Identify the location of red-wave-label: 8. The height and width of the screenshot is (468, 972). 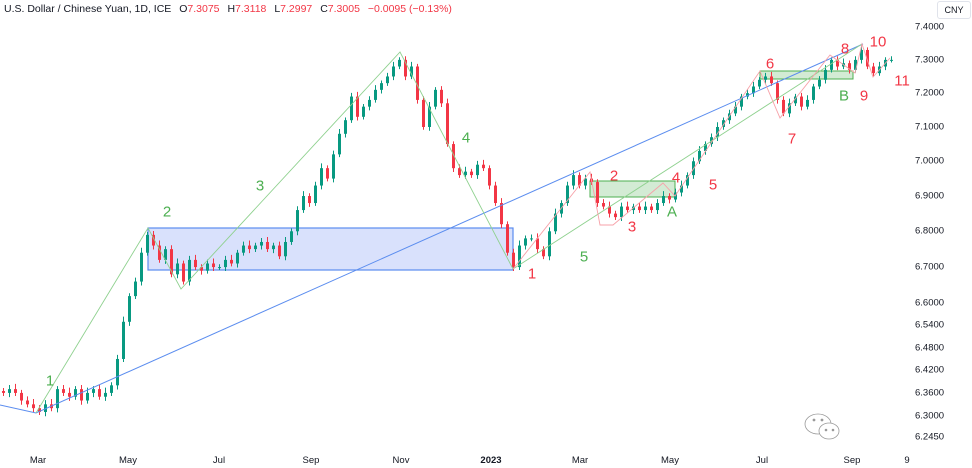
(845, 49).